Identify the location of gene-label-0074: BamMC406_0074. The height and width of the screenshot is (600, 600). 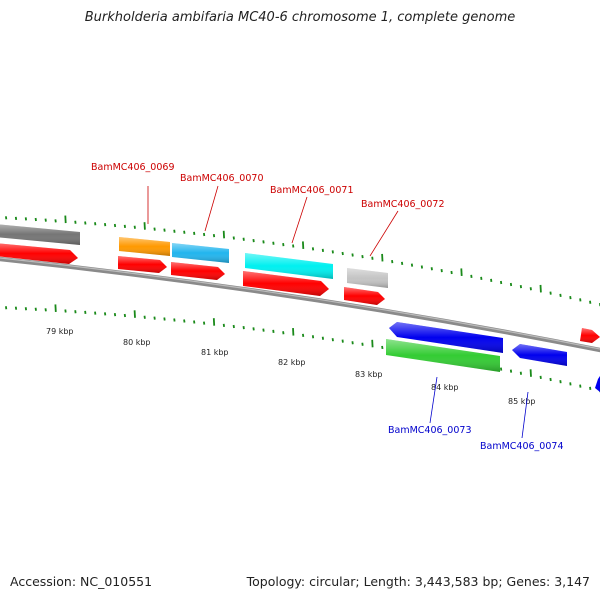
(521, 446).